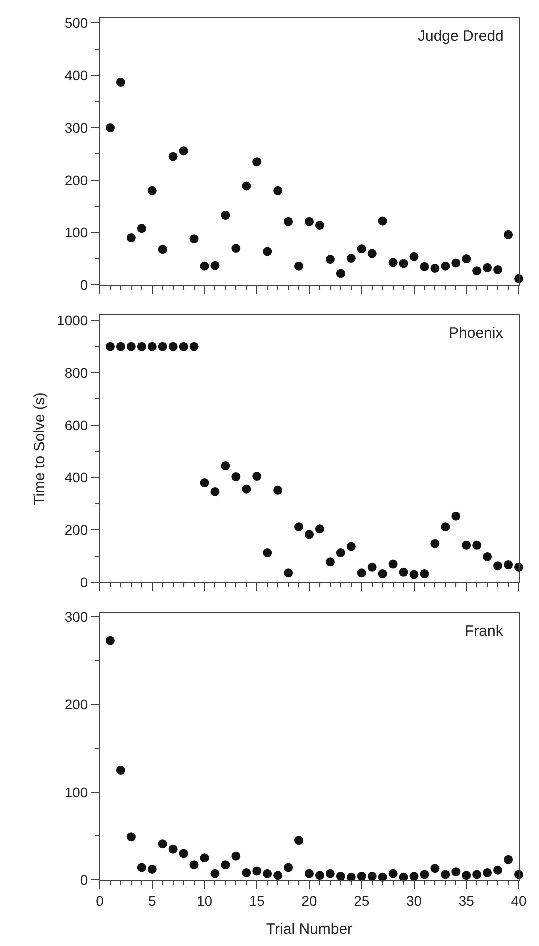 This screenshot has width=539, height=946. I want to click on y-tick-label: 400, so click(76, 76).